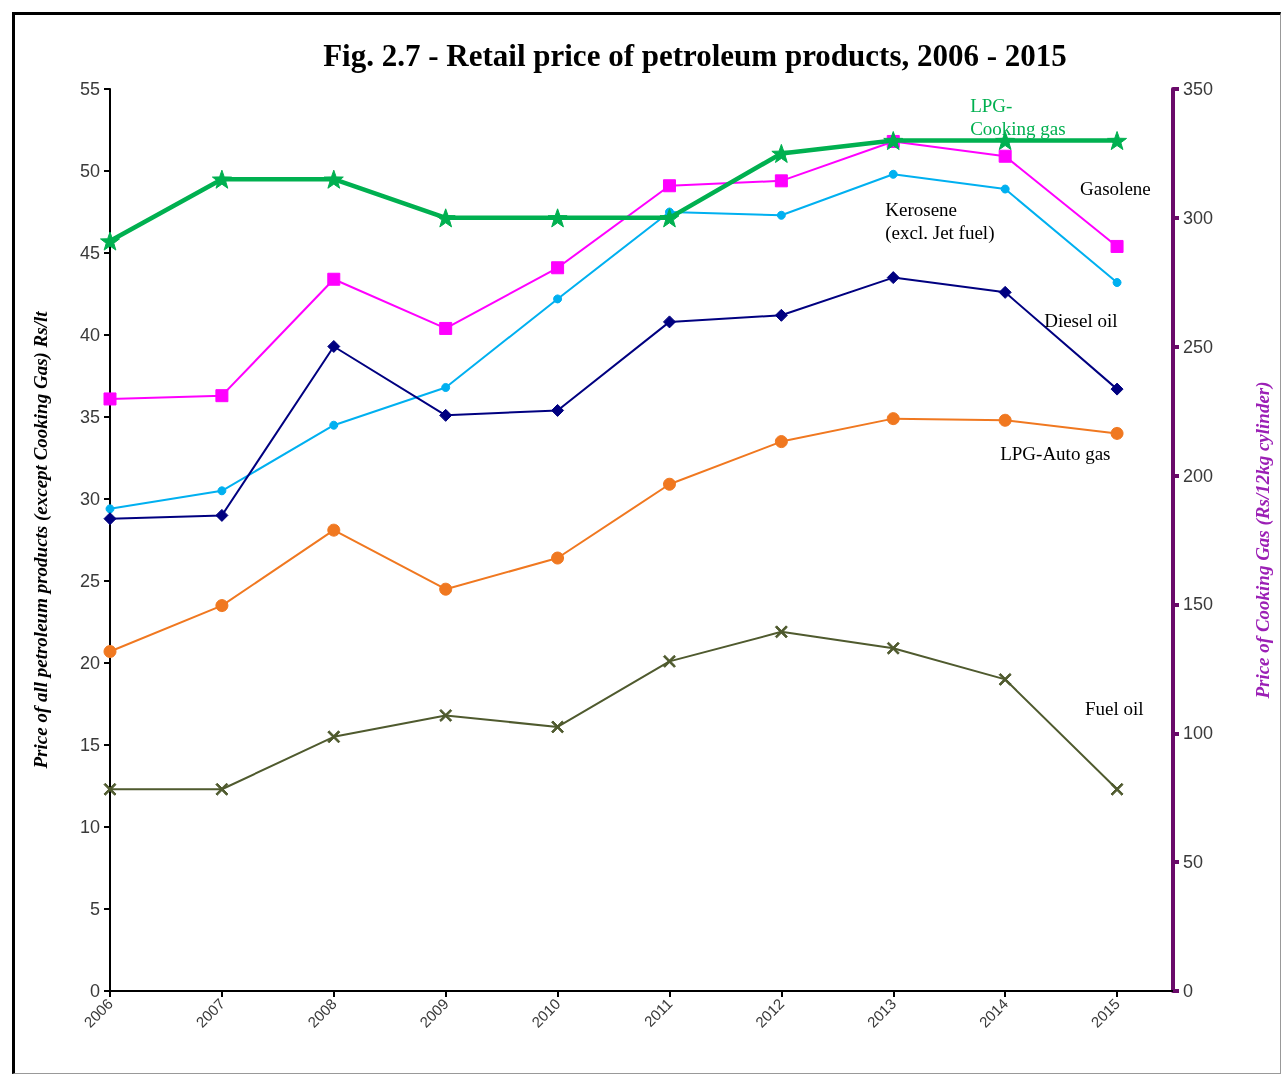 This screenshot has width=1281, height=1074. What do you see at coordinates (89, 581) in the screenshot?
I see `y-tick-label: 25` at bounding box center [89, 581].